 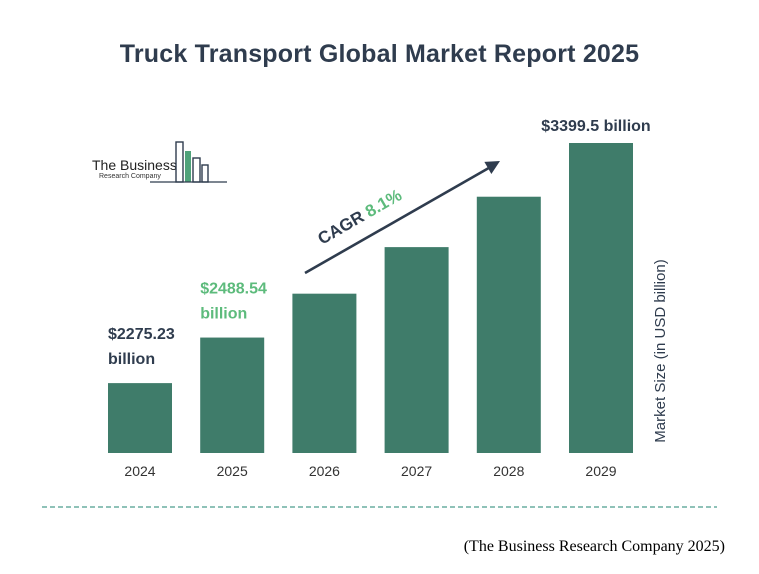 What do you see at coordinates (508, 471) in the screenshot?
I see `x-tick-label-2028: 2028` at bounding box center [508, 471].